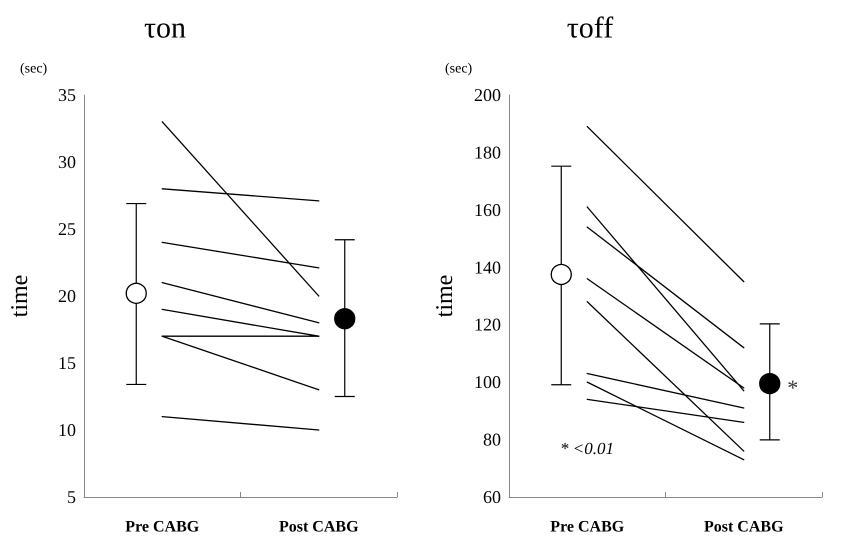  What do you see at coordinates (487, 267) in the screenshot?
I see `y-tick-label: 140` at bounding box center [487, 267].